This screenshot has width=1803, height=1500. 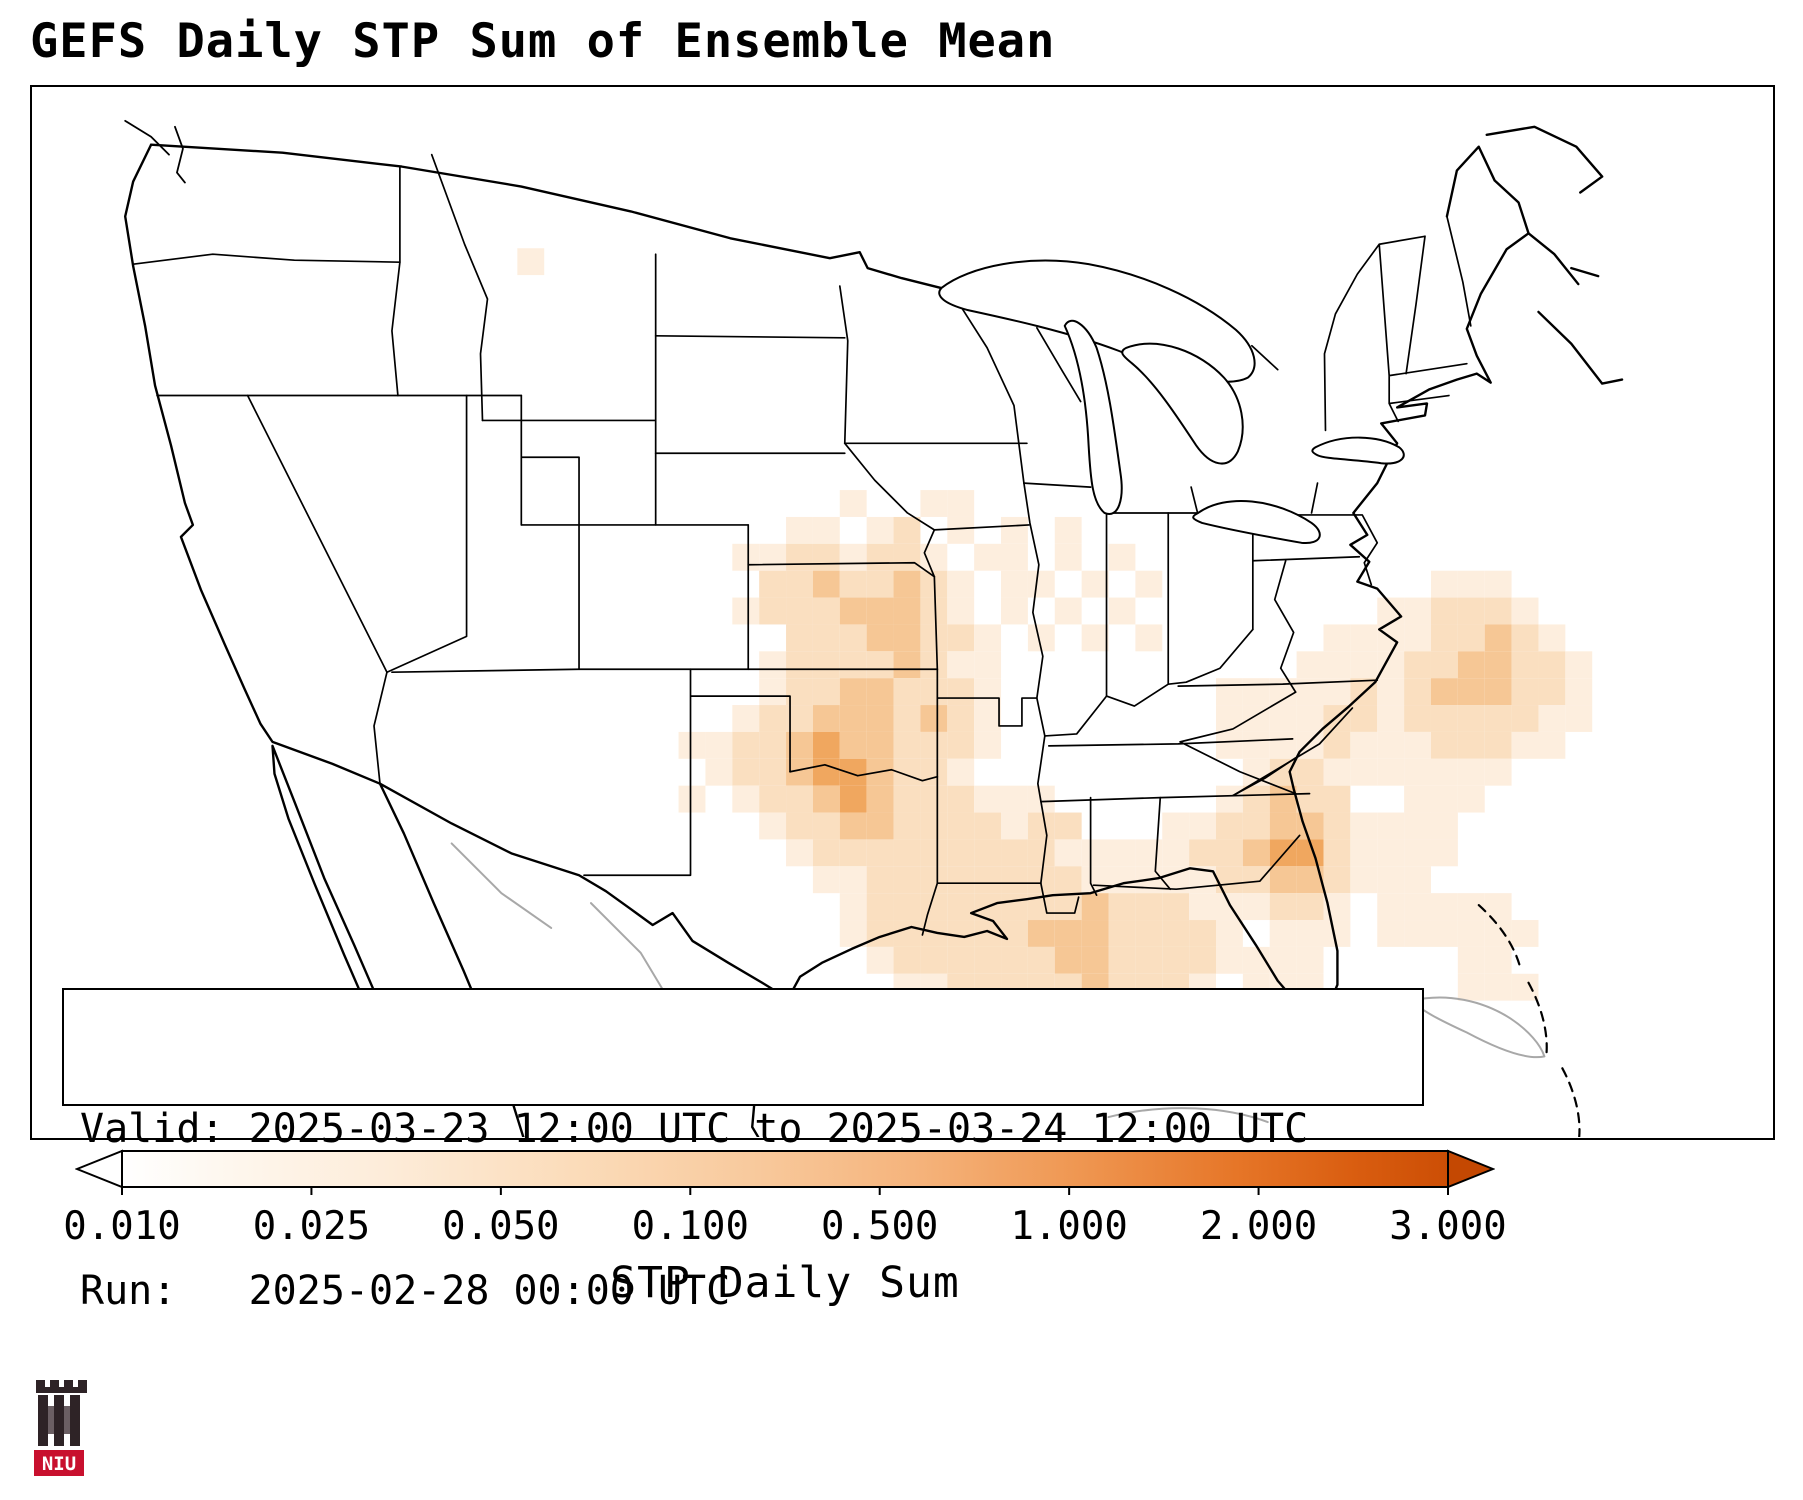 I want to click on niu-banner, so click(x=59, y=1463).